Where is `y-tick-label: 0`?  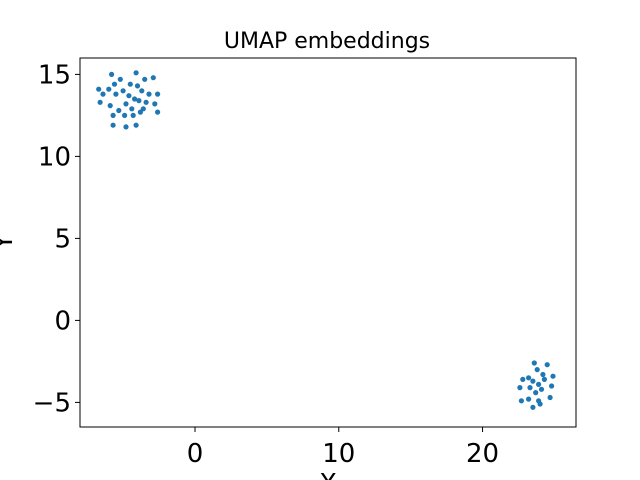 y-tick-label: 0 is located at coordinates (62, 321).